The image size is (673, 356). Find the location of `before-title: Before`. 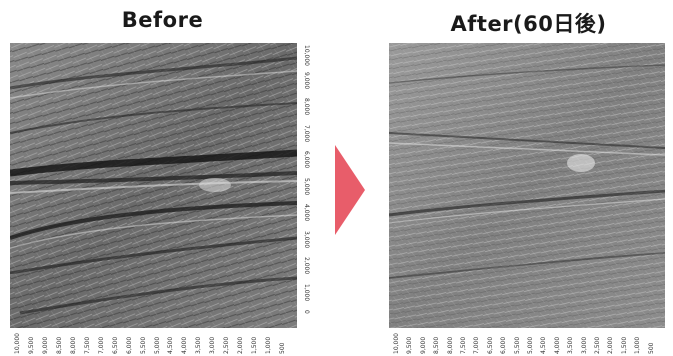

before-title: Before is located at coordinates (162, 20).